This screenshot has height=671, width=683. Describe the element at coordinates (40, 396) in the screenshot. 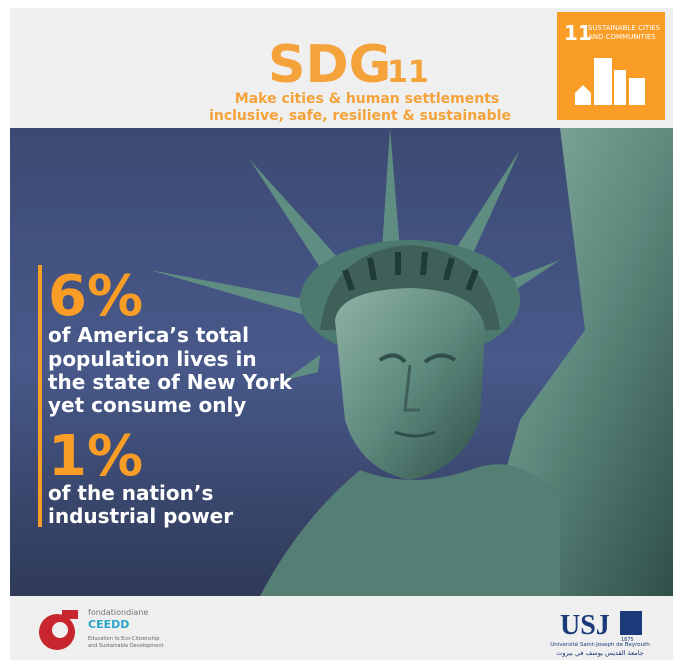

I see `accent-bar` at that location.